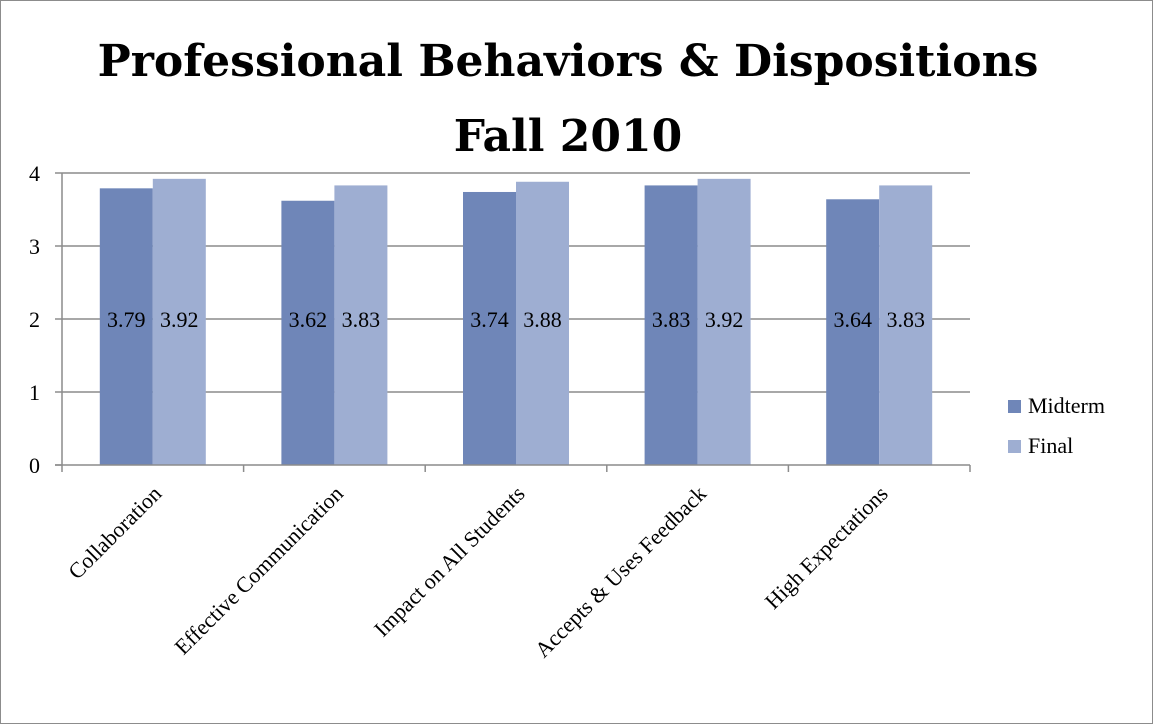 The width and height of the screenshot is (1153, 724). I want to click on data-label-final-4: 3.92, so click(724, 319).